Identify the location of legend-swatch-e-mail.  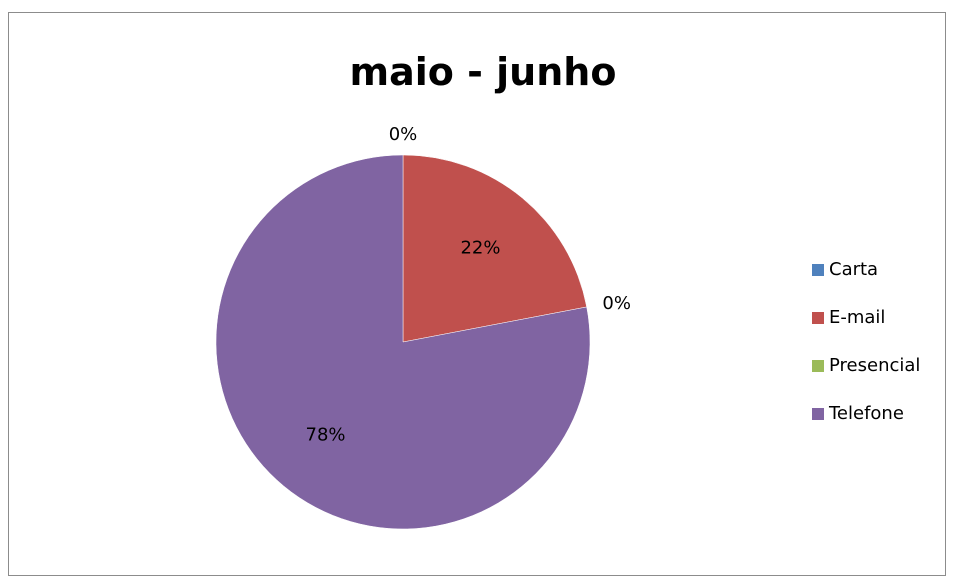
(818, 318).